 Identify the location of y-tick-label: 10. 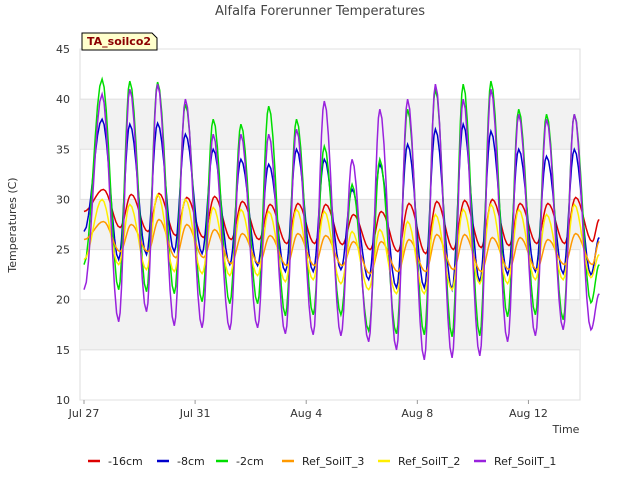
(63, 400).